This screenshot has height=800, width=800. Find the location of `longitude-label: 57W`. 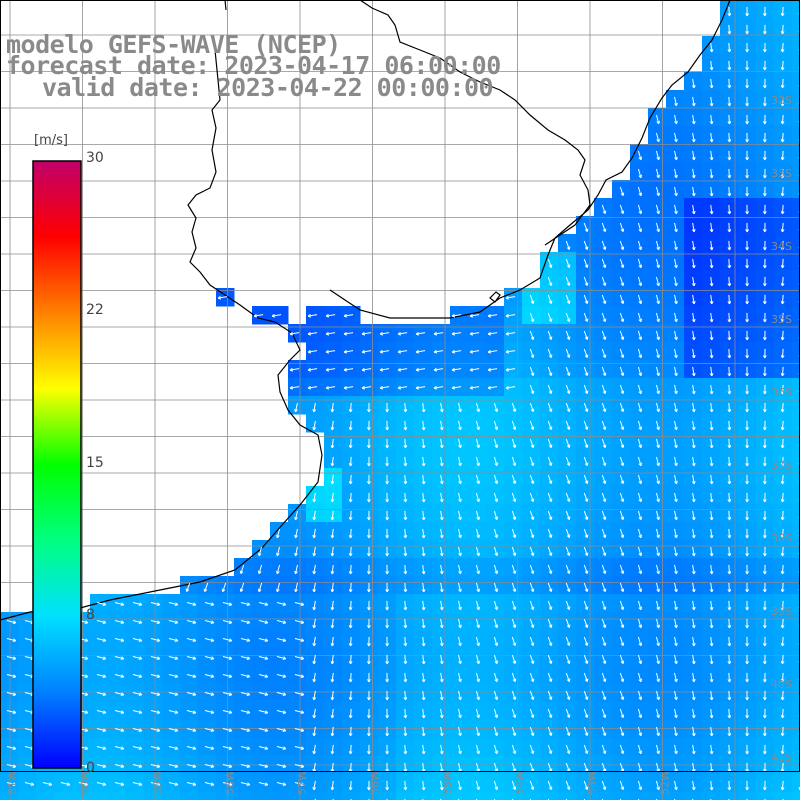

longitude-label: 57W is located at coordinates (302, 782).